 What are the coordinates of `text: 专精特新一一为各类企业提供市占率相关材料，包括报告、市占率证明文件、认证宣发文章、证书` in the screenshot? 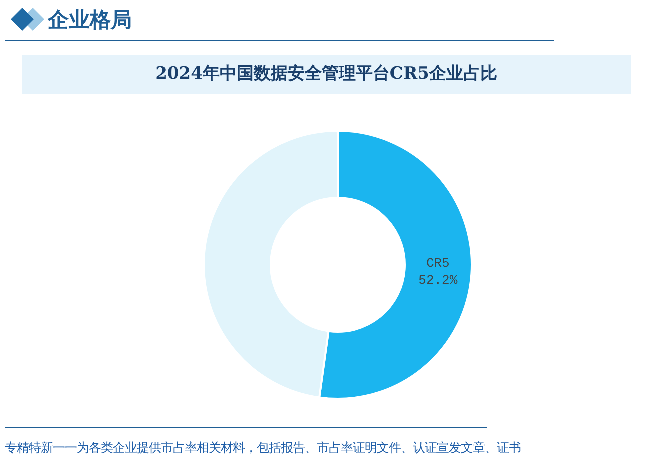 It's located at (263, 448).